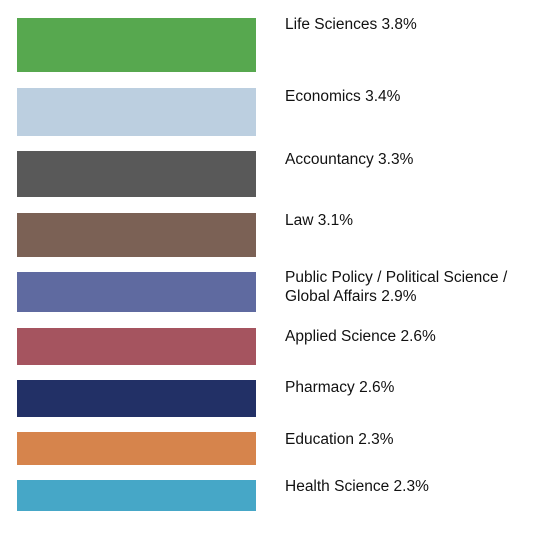 The width and height of the screenshot is (547, 533). What do you see at coordinates (360, 336) in the screenshot?
I see `legend-label: Applied Science 2.6%` at bounding box center [360, 336].